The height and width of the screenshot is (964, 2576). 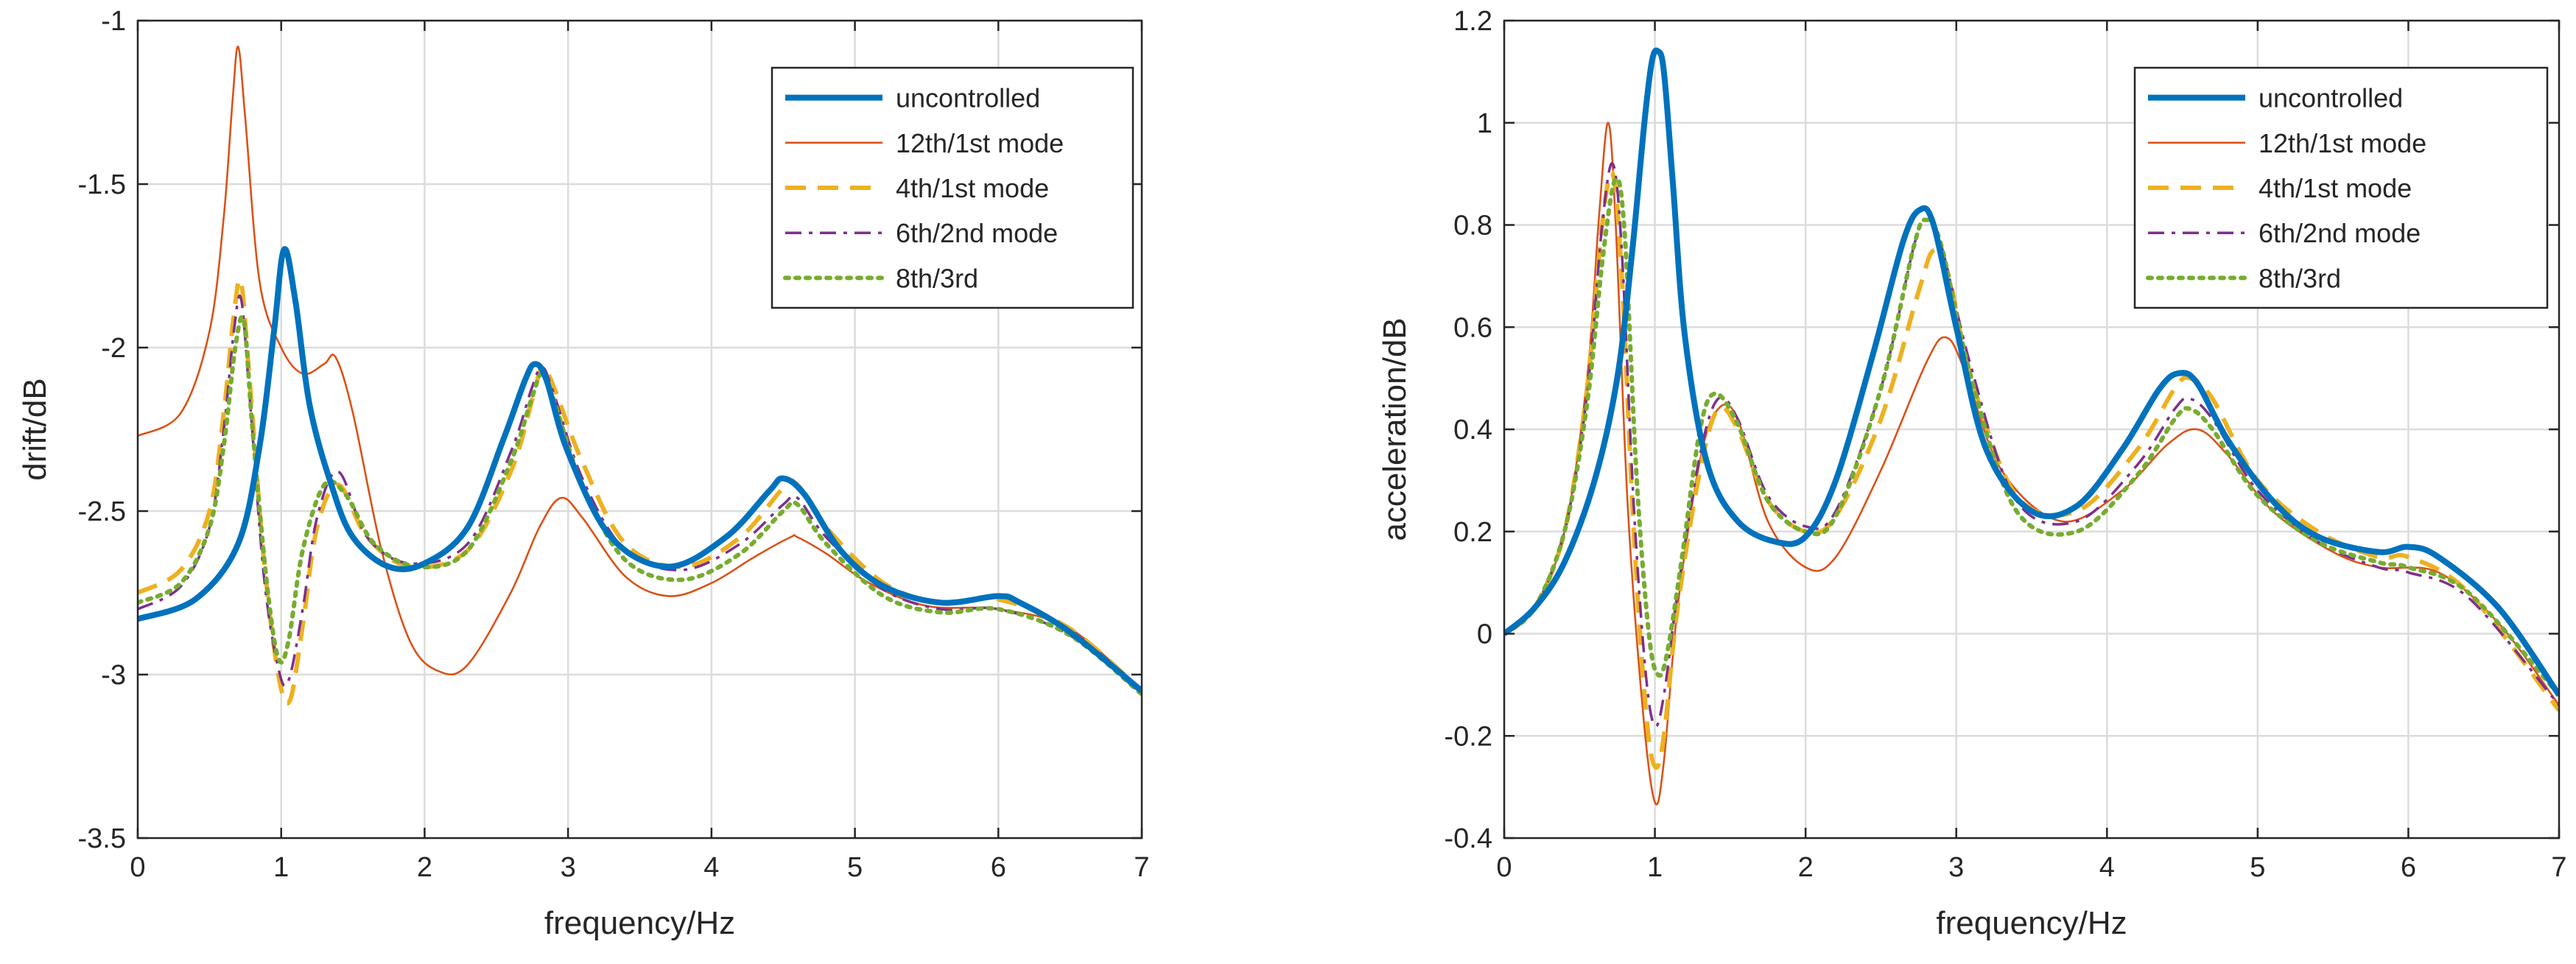 I want to click on y-tick-label: 0.2, so click(x=1472, y=532).